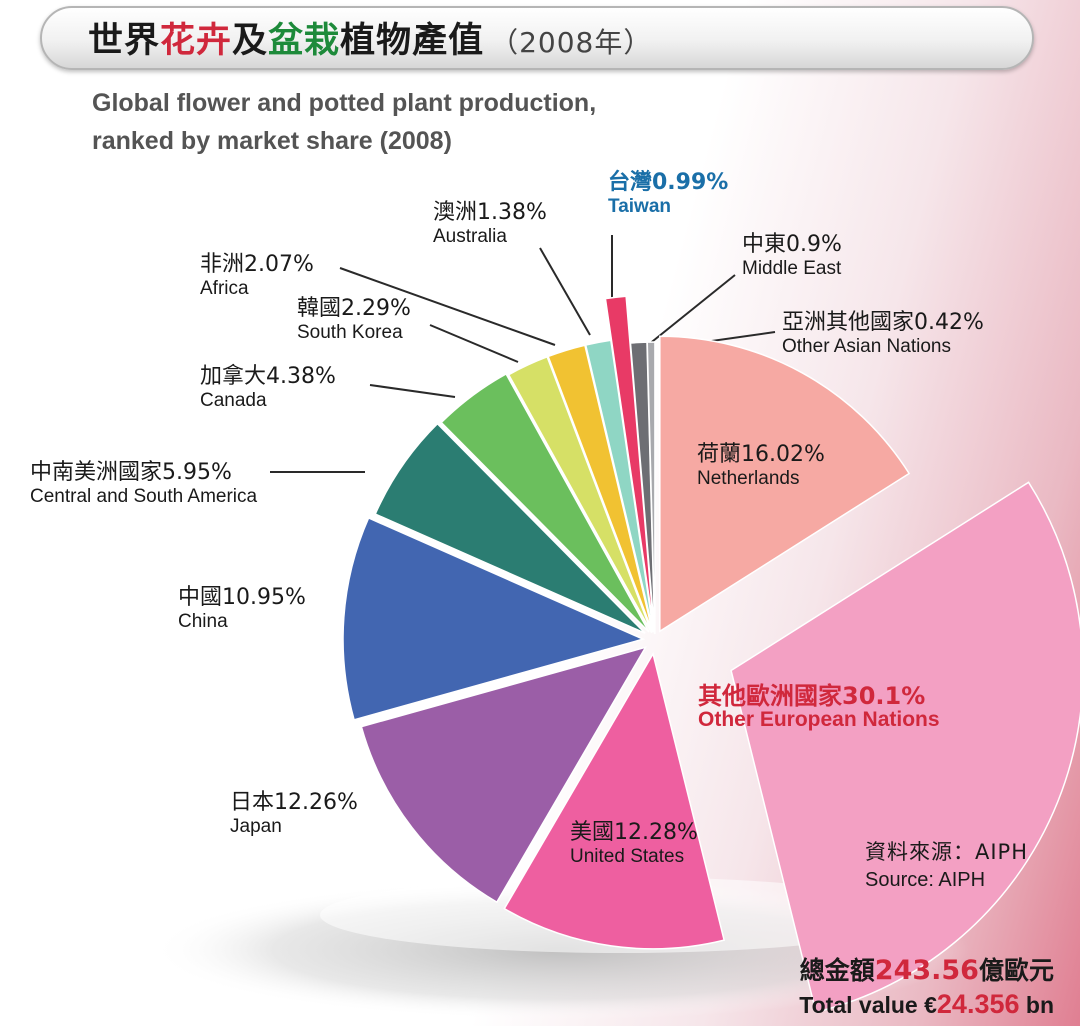 The height and width of the screenshot is (1026, 1080). What do you see at coordinates (490, 212) in the screenshot?
I see `slice-label-zh: 澳洲1.38%` at bounding box center [490, 212].